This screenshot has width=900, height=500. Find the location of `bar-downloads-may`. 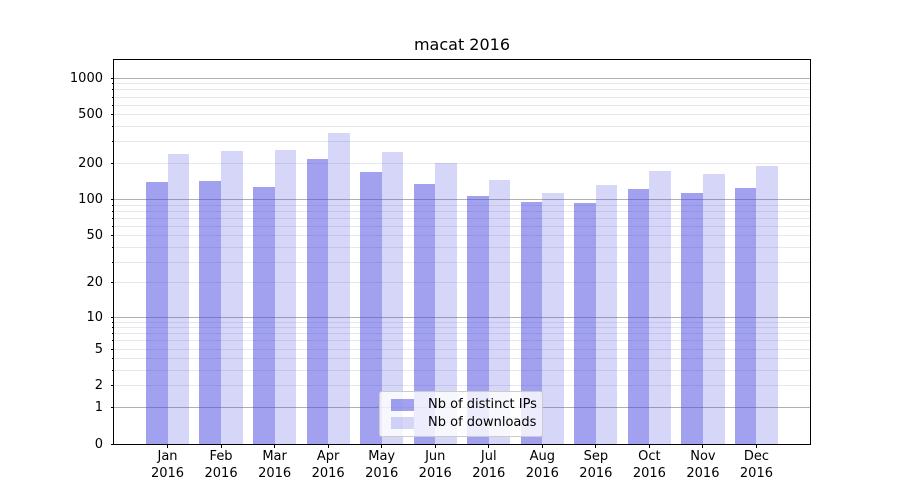

bar-downloads-may is located at coordinates (392, 298).